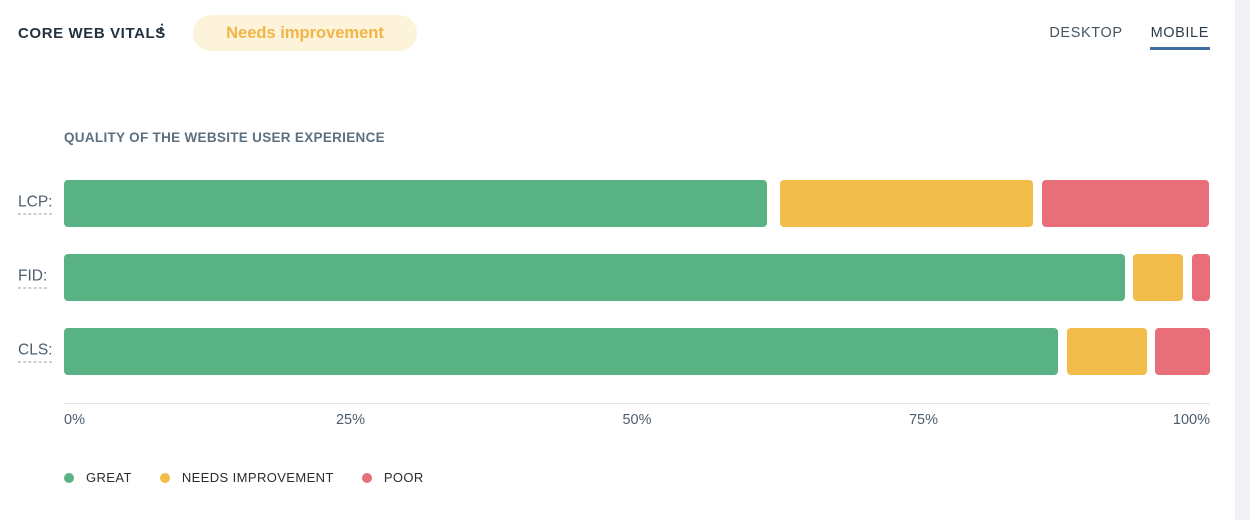  What do you see at coordinates (257, 477) in the screenshot?
I see `legend-label: NEEDS IMPROVEMENT` at bounding box center [257, 477].